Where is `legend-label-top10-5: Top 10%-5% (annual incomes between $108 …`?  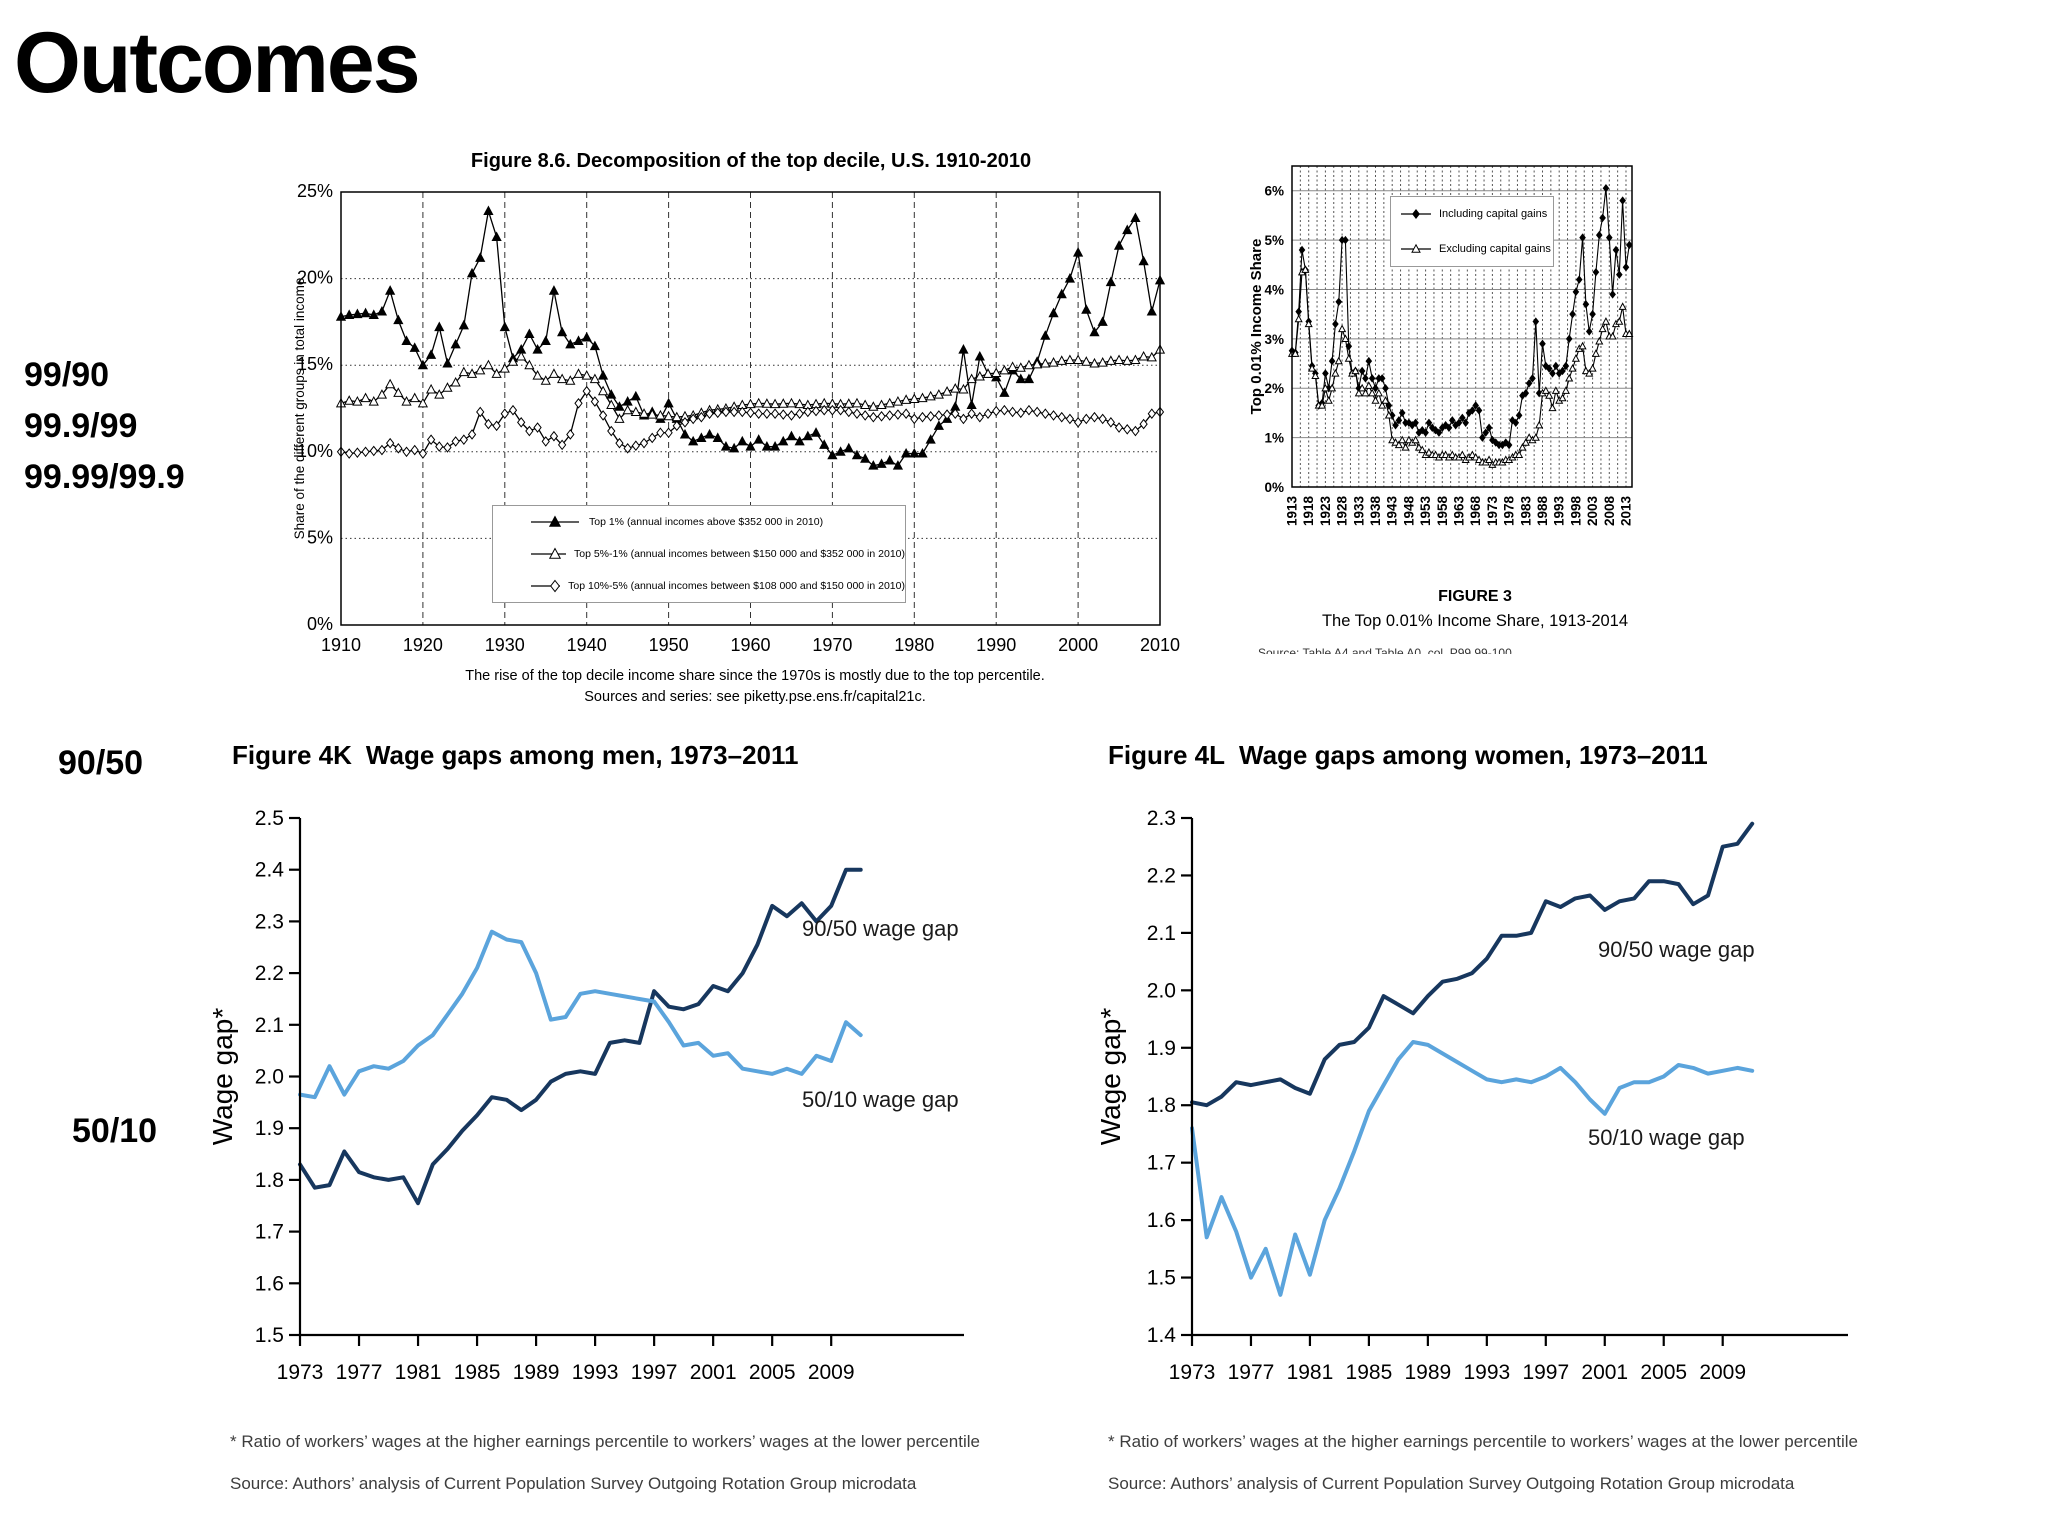 legend-label-top10-5: Top 10%-5% (annual incomes between $108 … is located at coordinates (736, 586).